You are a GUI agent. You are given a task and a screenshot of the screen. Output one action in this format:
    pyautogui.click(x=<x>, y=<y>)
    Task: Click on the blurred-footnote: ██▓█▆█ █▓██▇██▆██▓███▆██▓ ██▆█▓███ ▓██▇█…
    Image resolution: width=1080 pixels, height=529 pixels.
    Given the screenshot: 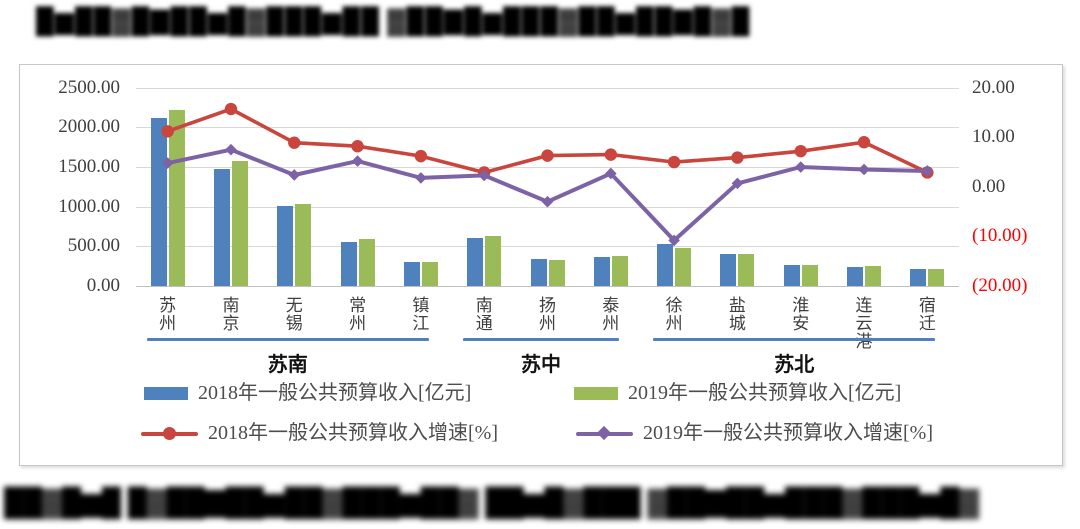 What is the action you would take?
    pyautogui.click(x=492, y=502)
    